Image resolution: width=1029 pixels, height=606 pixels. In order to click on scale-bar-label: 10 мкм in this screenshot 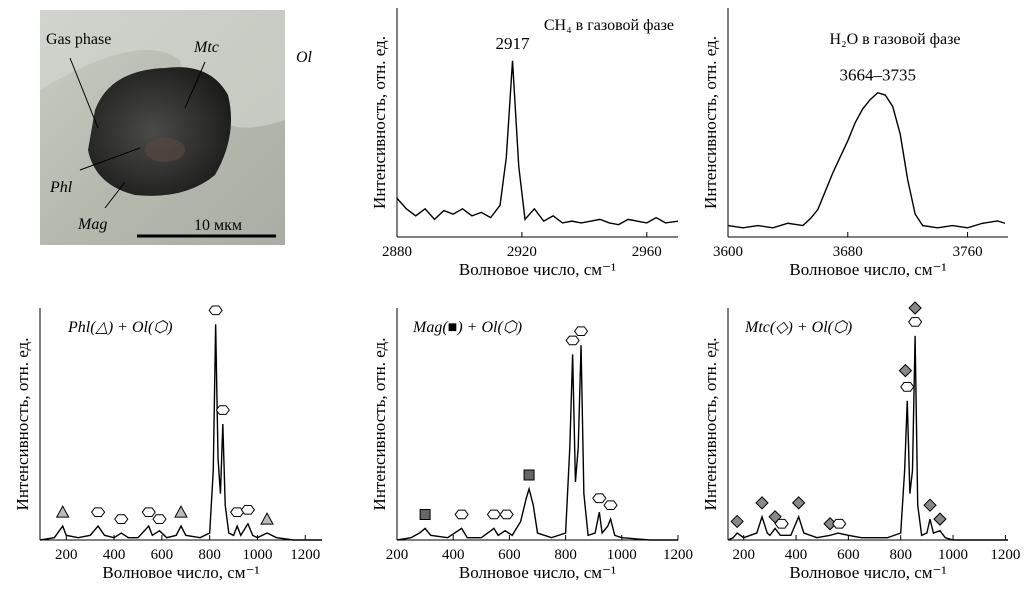, I will do `click(218, 225)`.